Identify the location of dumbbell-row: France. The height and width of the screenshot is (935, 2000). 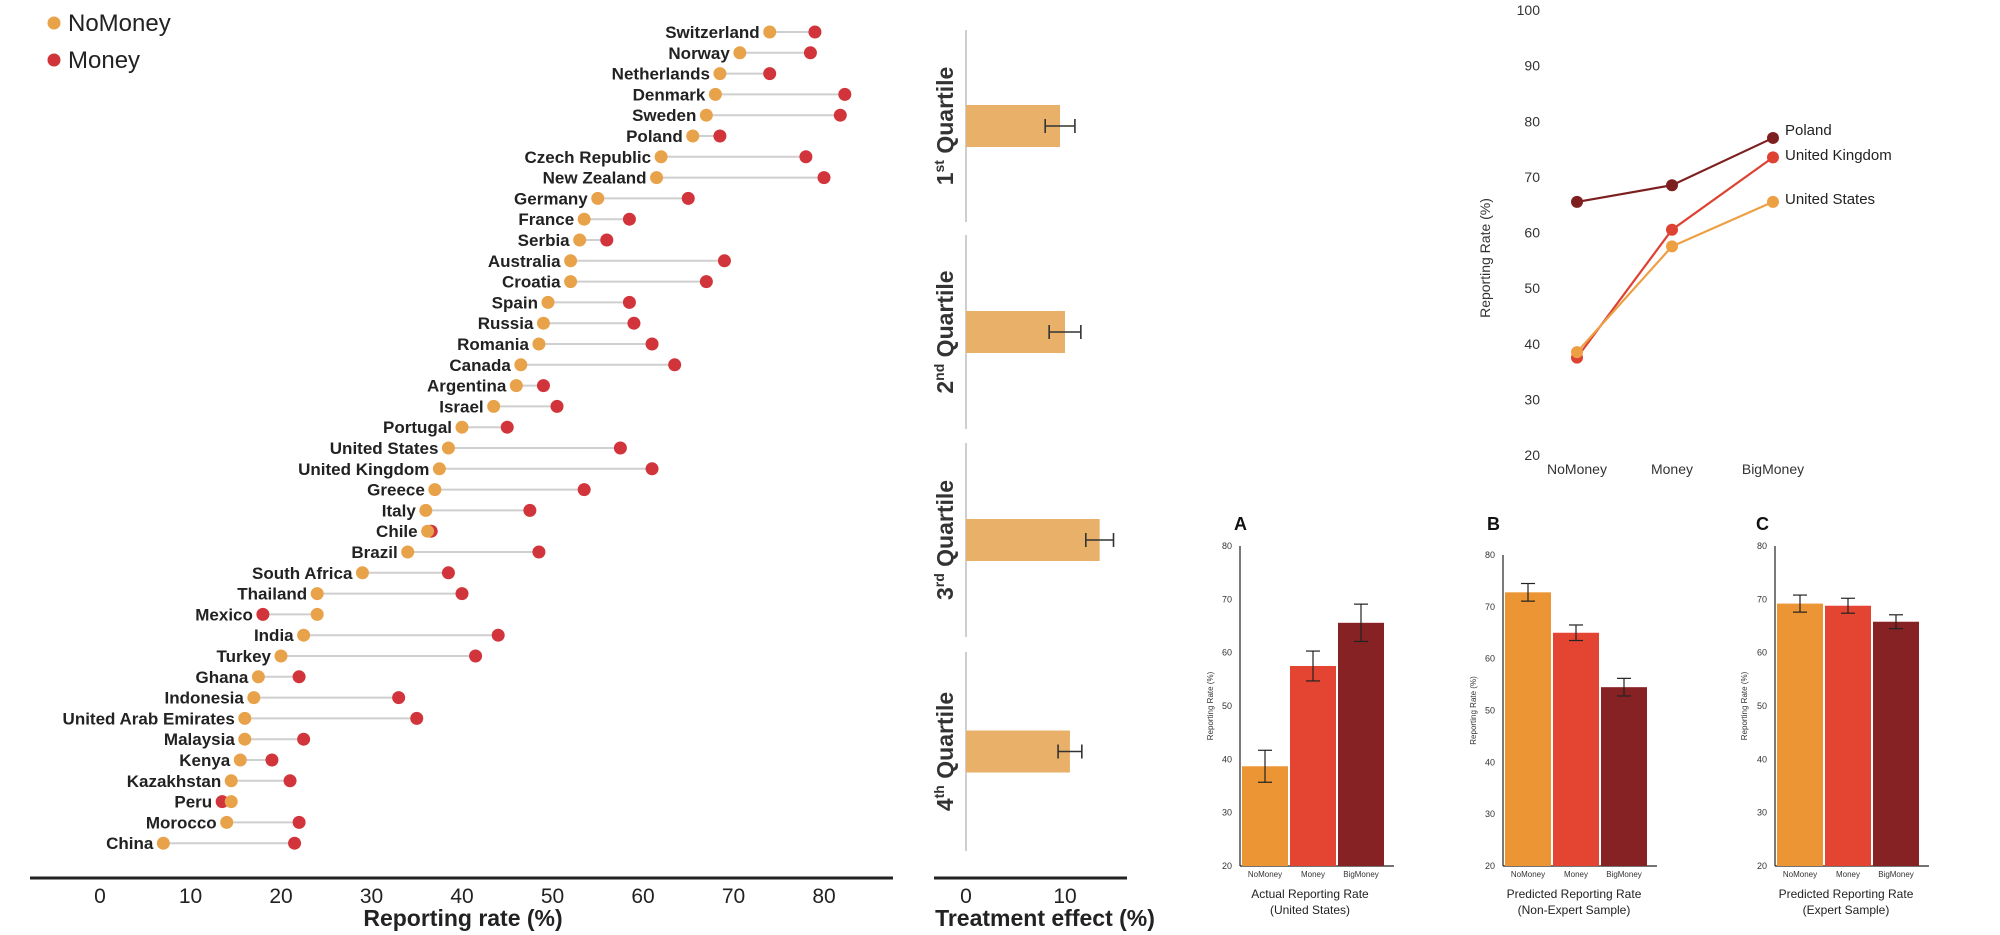
(577, 219).